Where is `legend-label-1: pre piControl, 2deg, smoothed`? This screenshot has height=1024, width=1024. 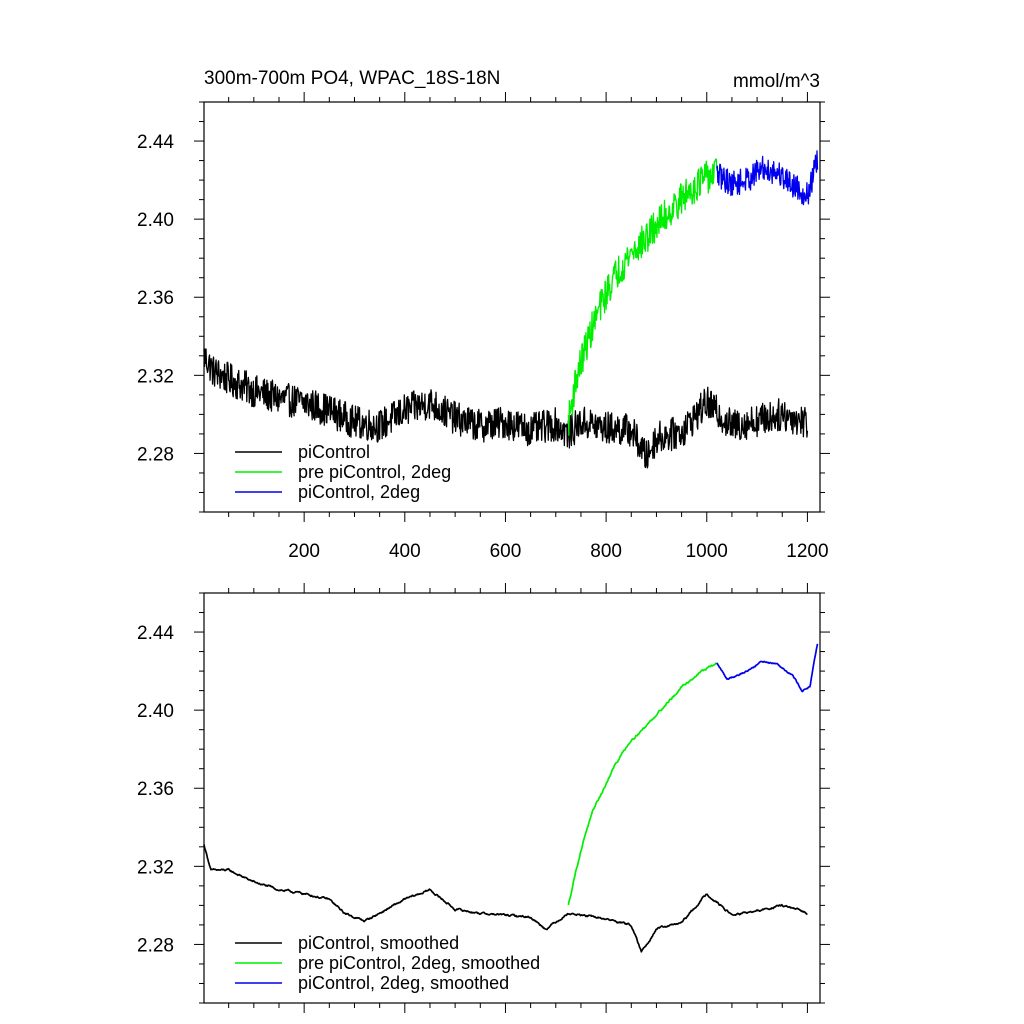
legend-label-1: pre piControl, 2deg, smoothed is located at coordinates (419, 963).